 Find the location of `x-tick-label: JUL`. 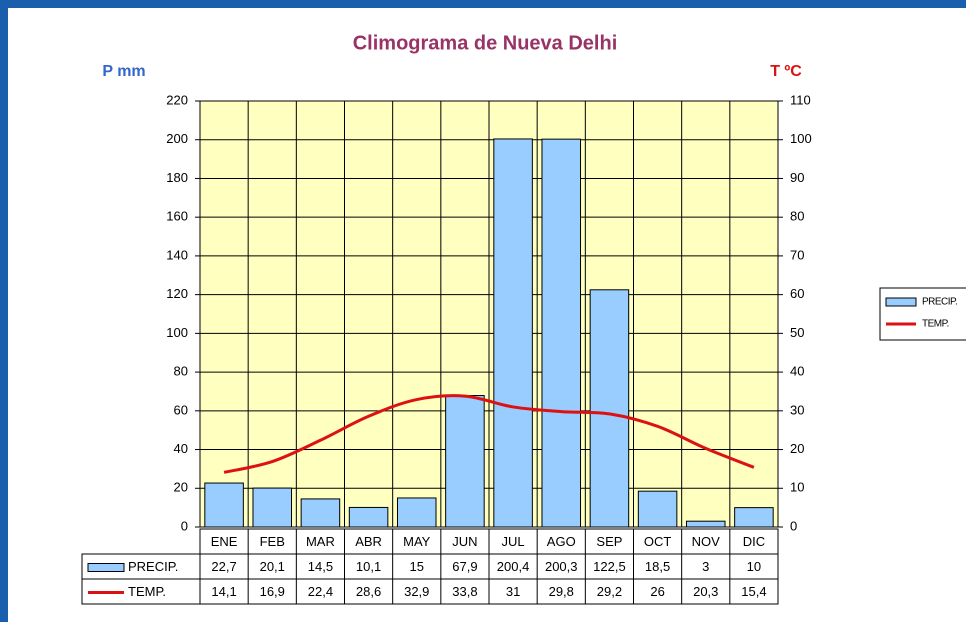

x-tick-label: JUL is located at coordinates (513, 541).